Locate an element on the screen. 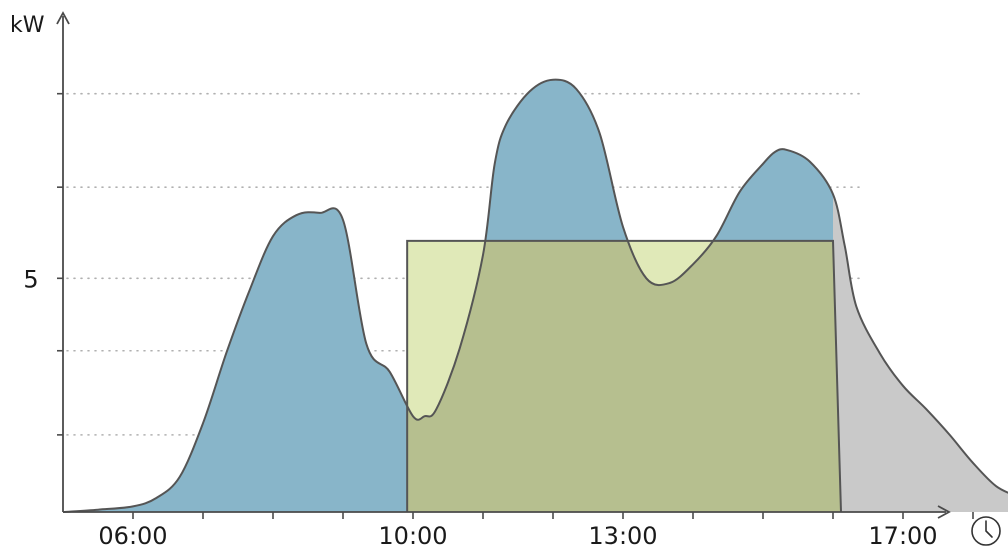 The width and height of the screenshot is (1008, 557). x-tick-label: 06:00 is located at coordinates (132, 536).